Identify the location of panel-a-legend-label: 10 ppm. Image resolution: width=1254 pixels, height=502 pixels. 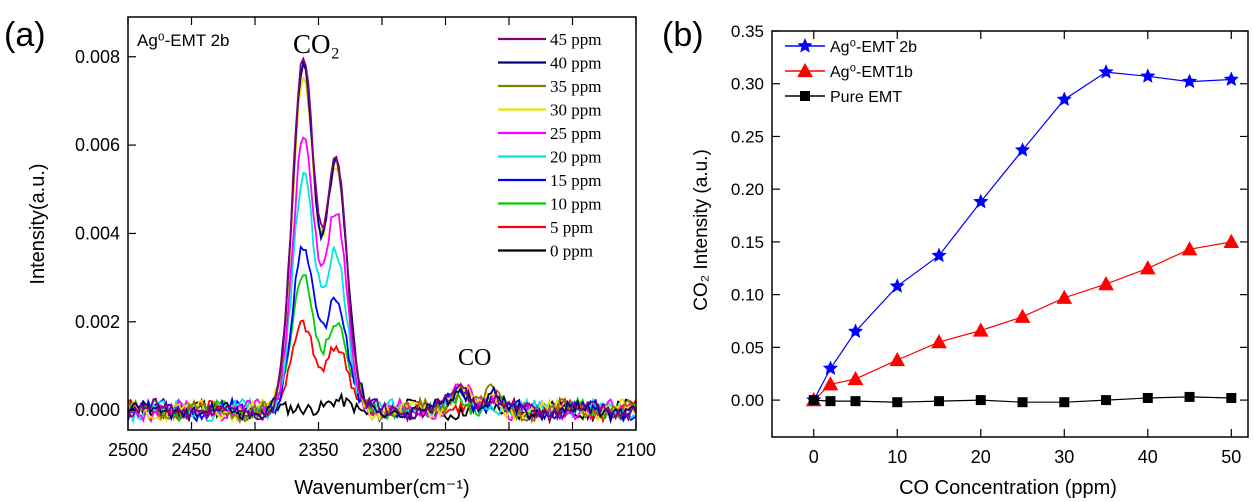
(575, 204).